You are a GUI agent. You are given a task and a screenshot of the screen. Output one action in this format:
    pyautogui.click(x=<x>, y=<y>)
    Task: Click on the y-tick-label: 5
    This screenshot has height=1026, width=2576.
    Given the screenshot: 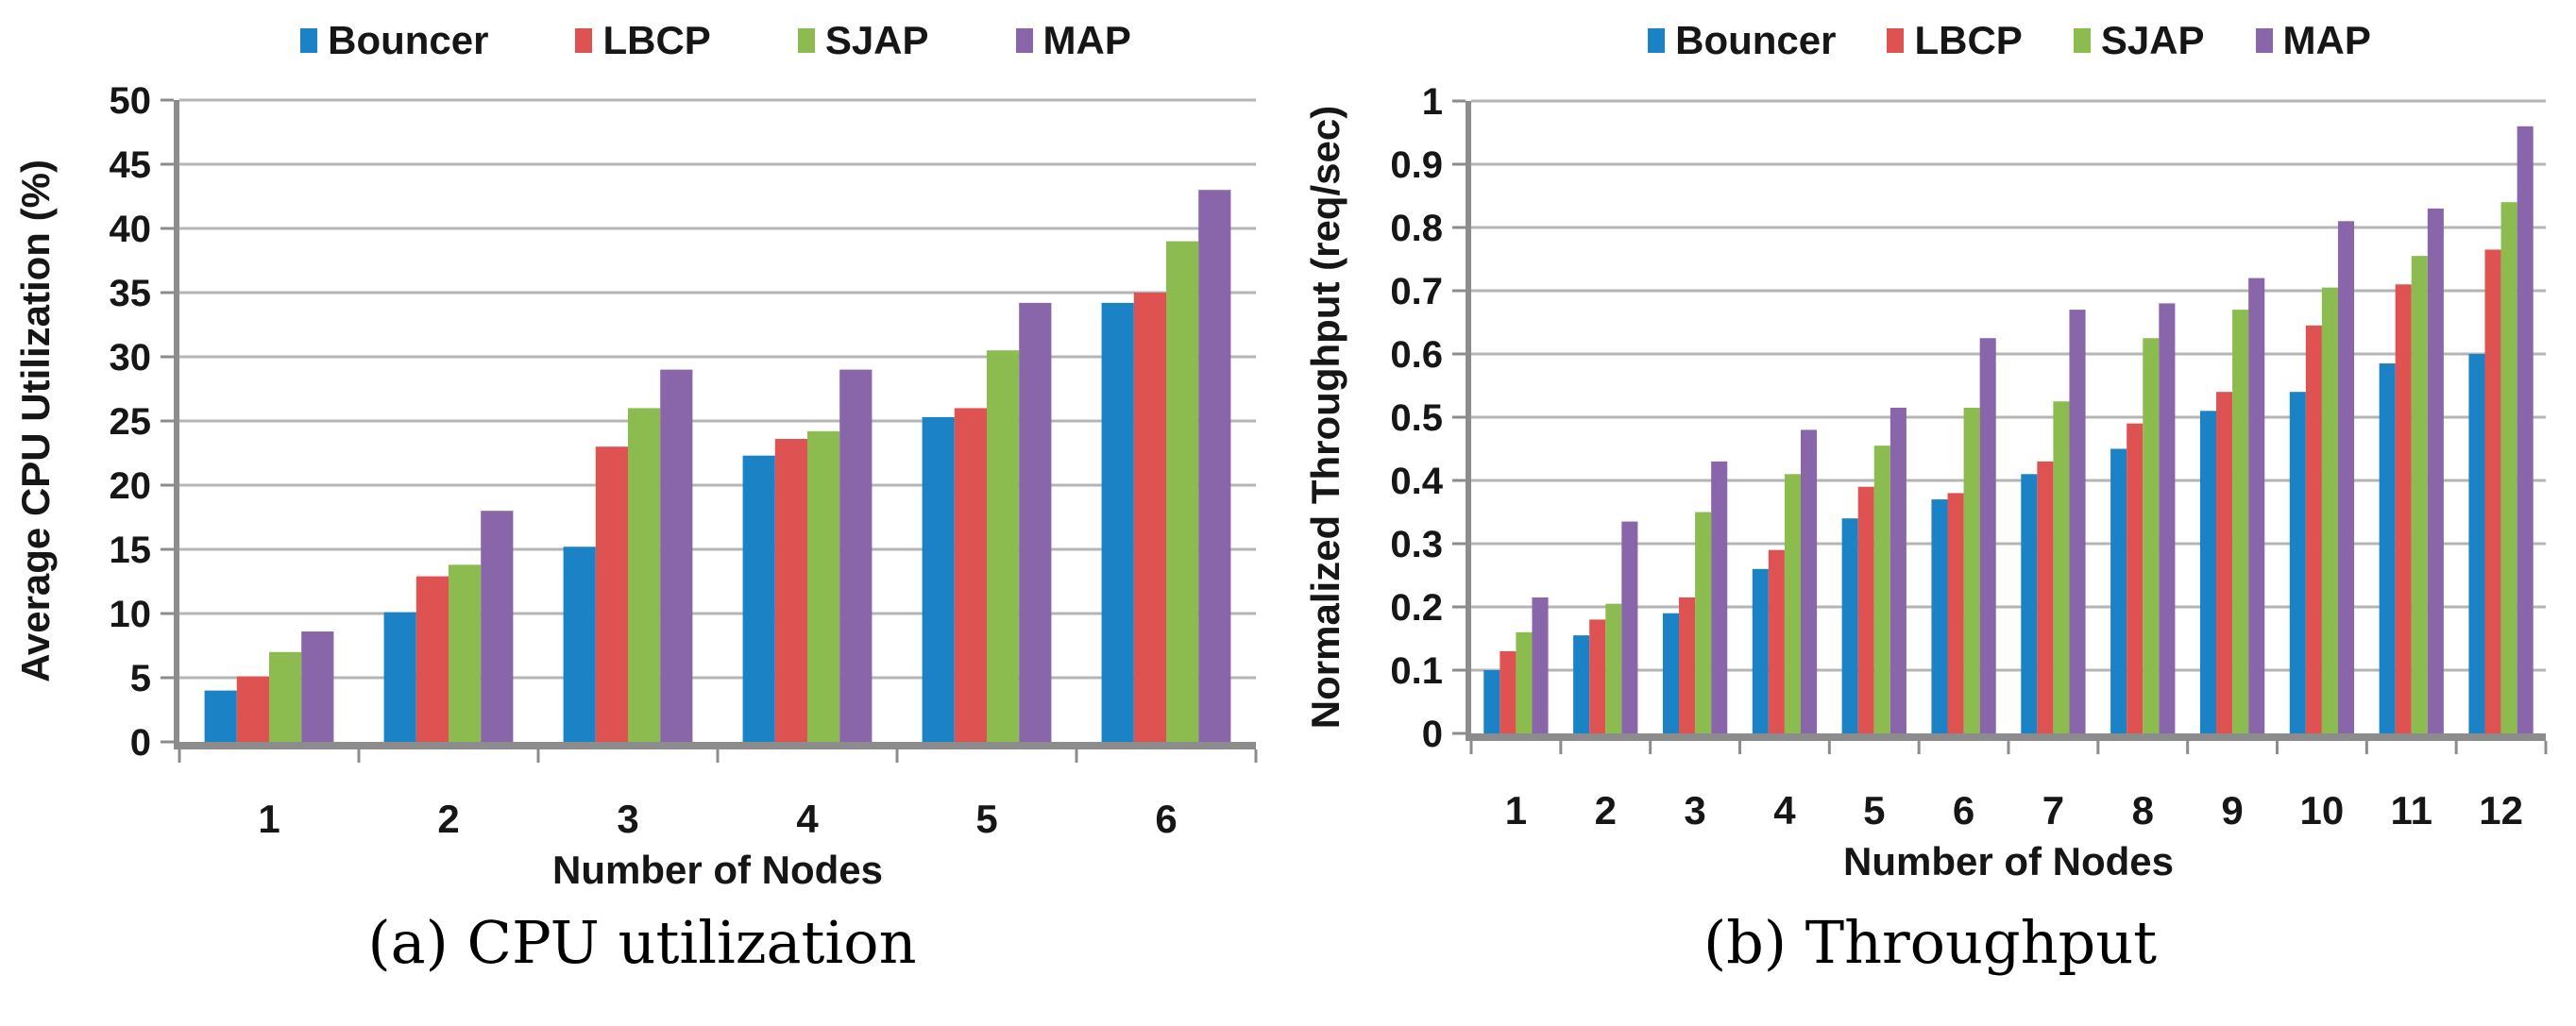 What is the action you would take?
    pyautogui.click(x=140, y=678)
    